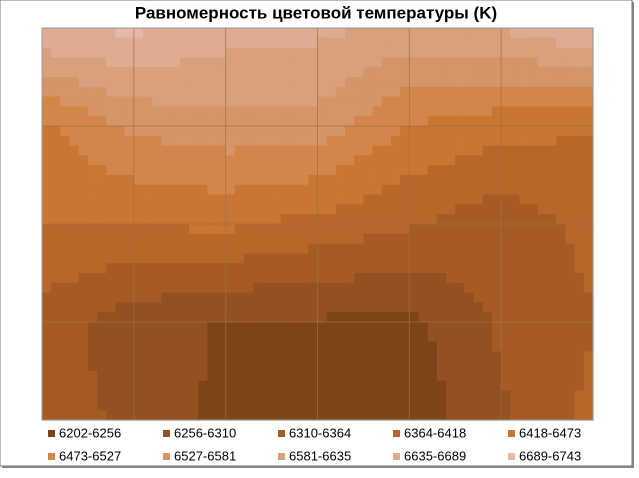 This screenshot has width=639, height=478. What do you see at coordinates (90, 455) in the screenshot?
I see `legend-label: 6473-6527` at bounding box center [90, 455].